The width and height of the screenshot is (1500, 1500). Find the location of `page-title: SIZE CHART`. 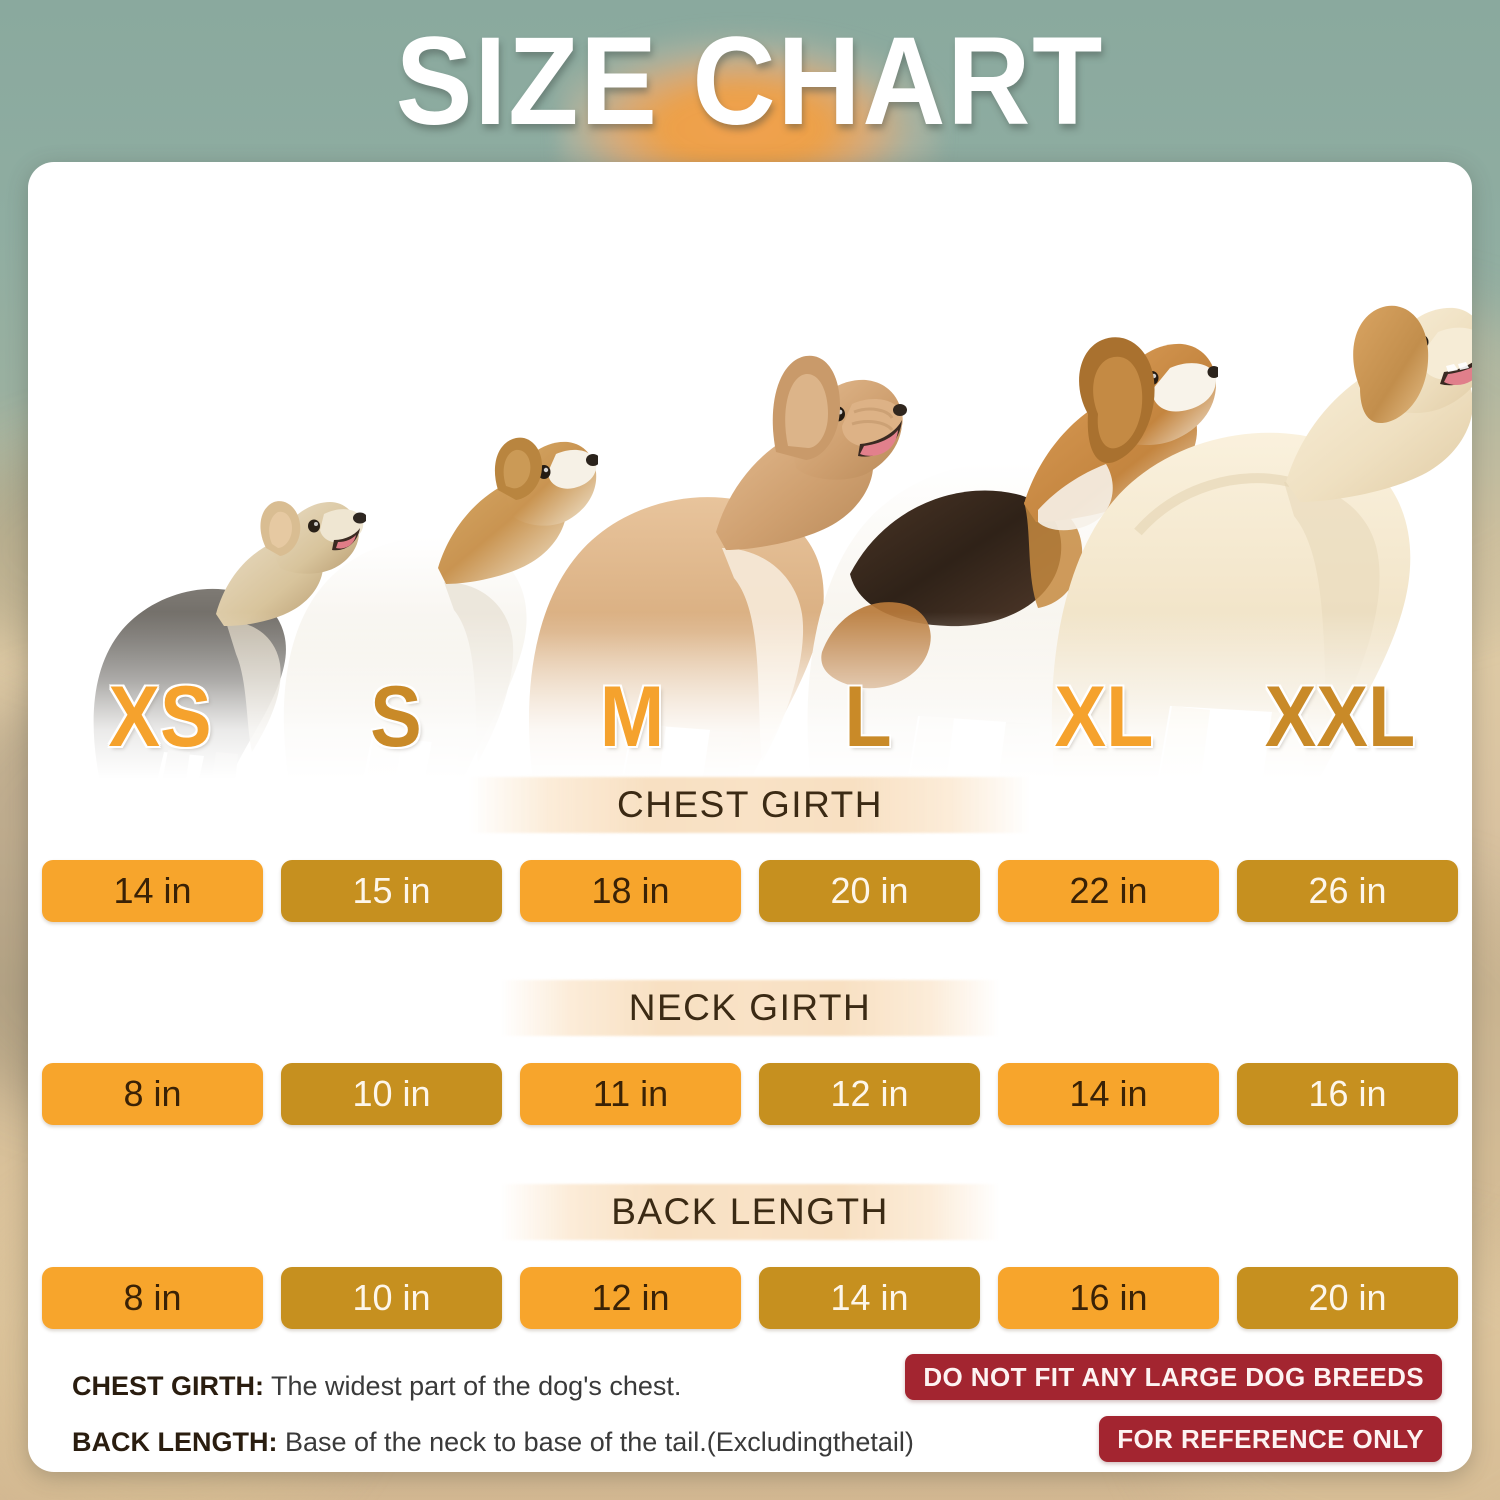

page-title: SIZE CHART is located at coordinates (750, 81).